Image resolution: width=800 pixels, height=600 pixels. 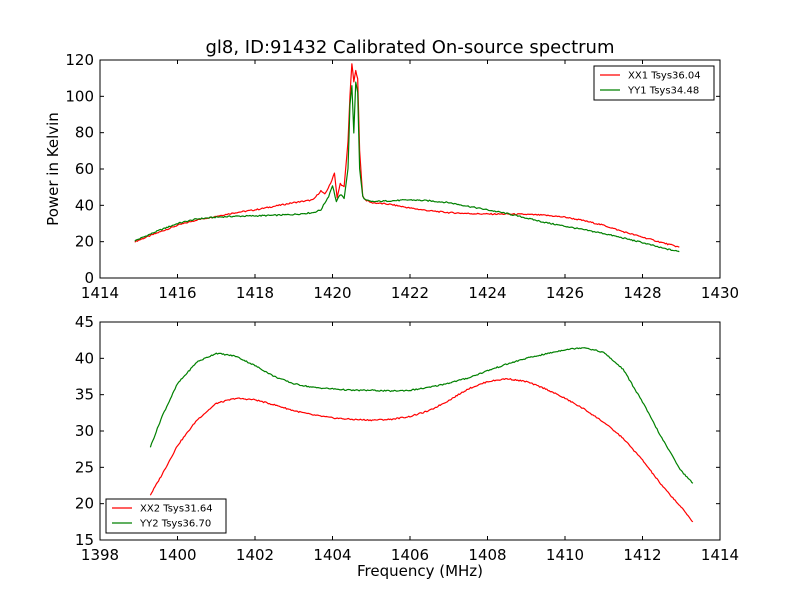 What do you see at coordinates (410, 555) in the screenshot?
I see `bottom-x-tick-label: 1406` at bounding box center [410, 555].